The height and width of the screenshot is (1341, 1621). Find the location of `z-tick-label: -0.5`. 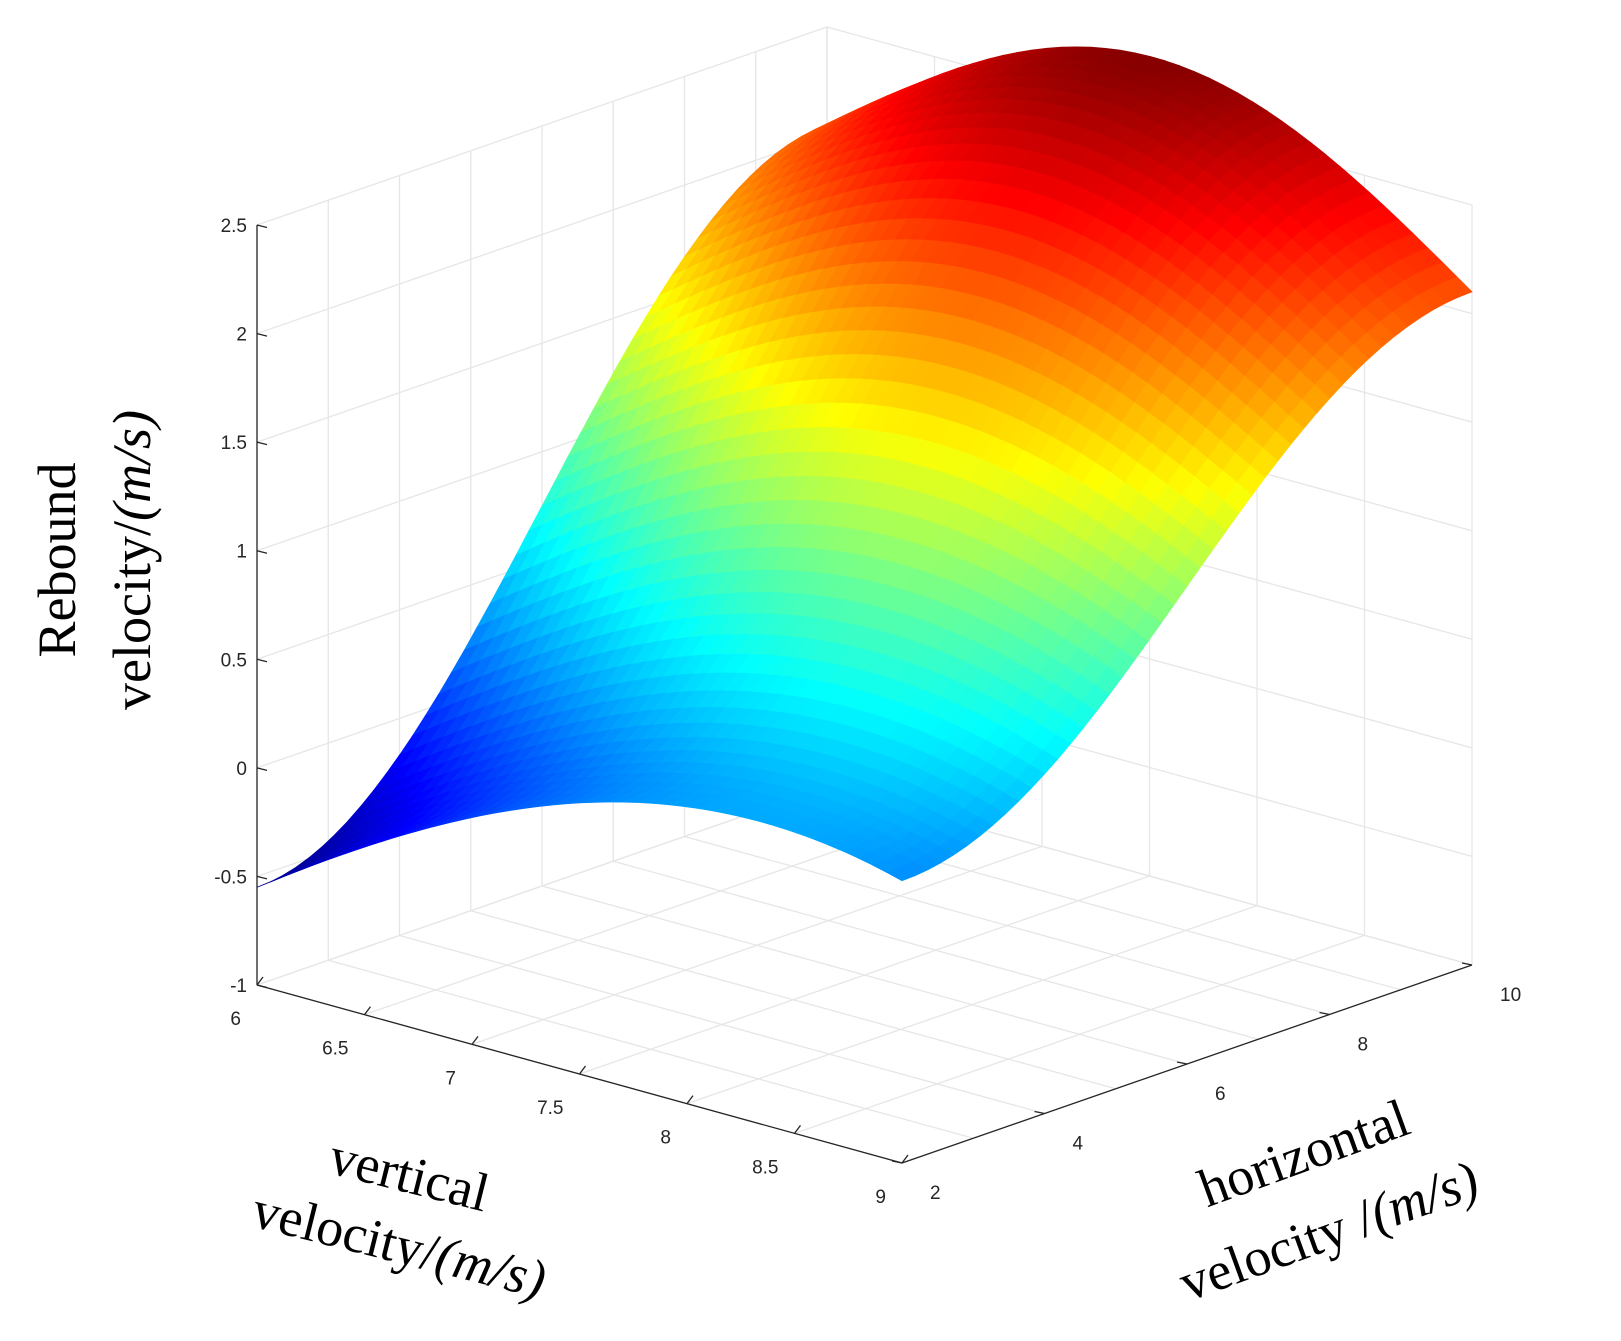

z-tick-label: -0.5 is located at coordinates (230, 877).